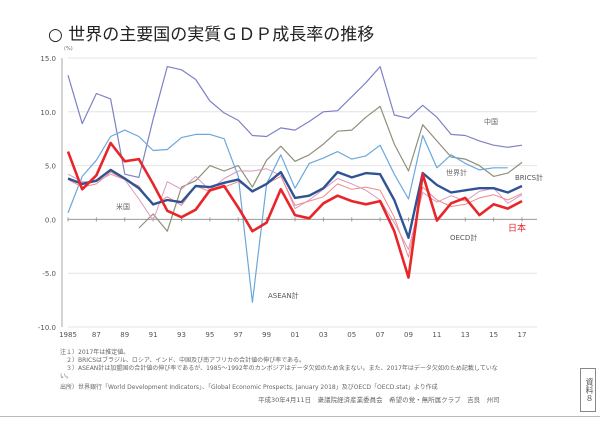  Describe the element at coordinates (465, 335) in the screenshot. I see `x-tick-label: 13` at that location.